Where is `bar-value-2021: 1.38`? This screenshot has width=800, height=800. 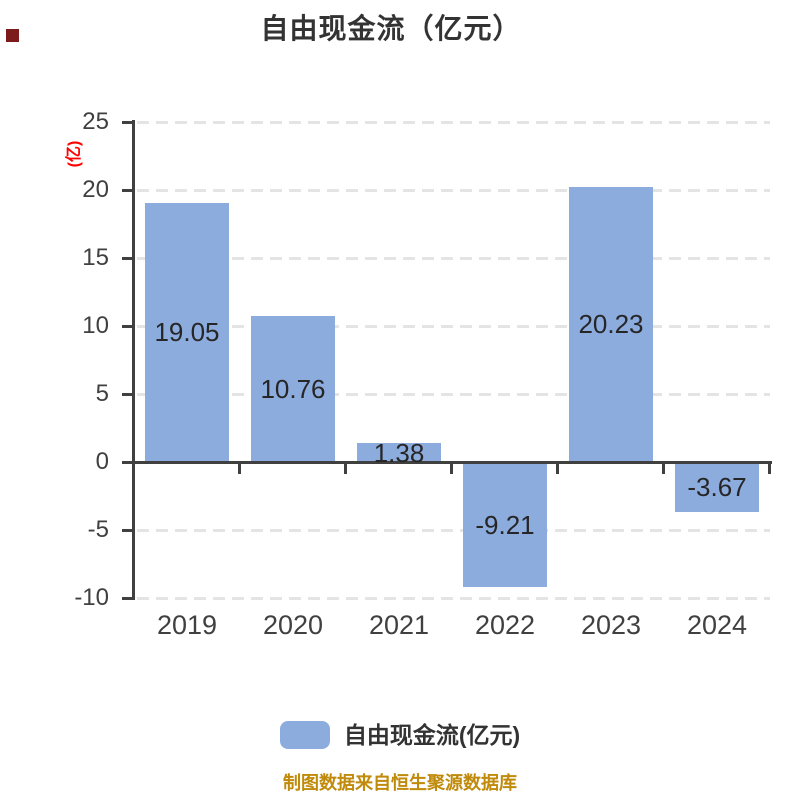
bar-value-2021: 1.38 is located at coordinates (399, 452).